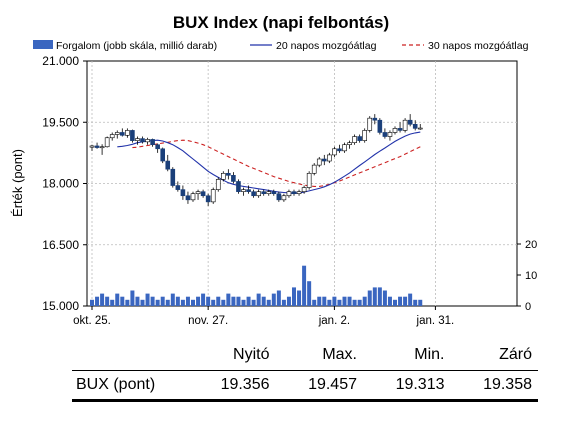 The width and height of the screenshot is (562, 424). Describe the element at coordinates (136, 46) in the screenshot. I see `legend-volume-label: Forgalom (jobb skála, millió darab)` at that location.